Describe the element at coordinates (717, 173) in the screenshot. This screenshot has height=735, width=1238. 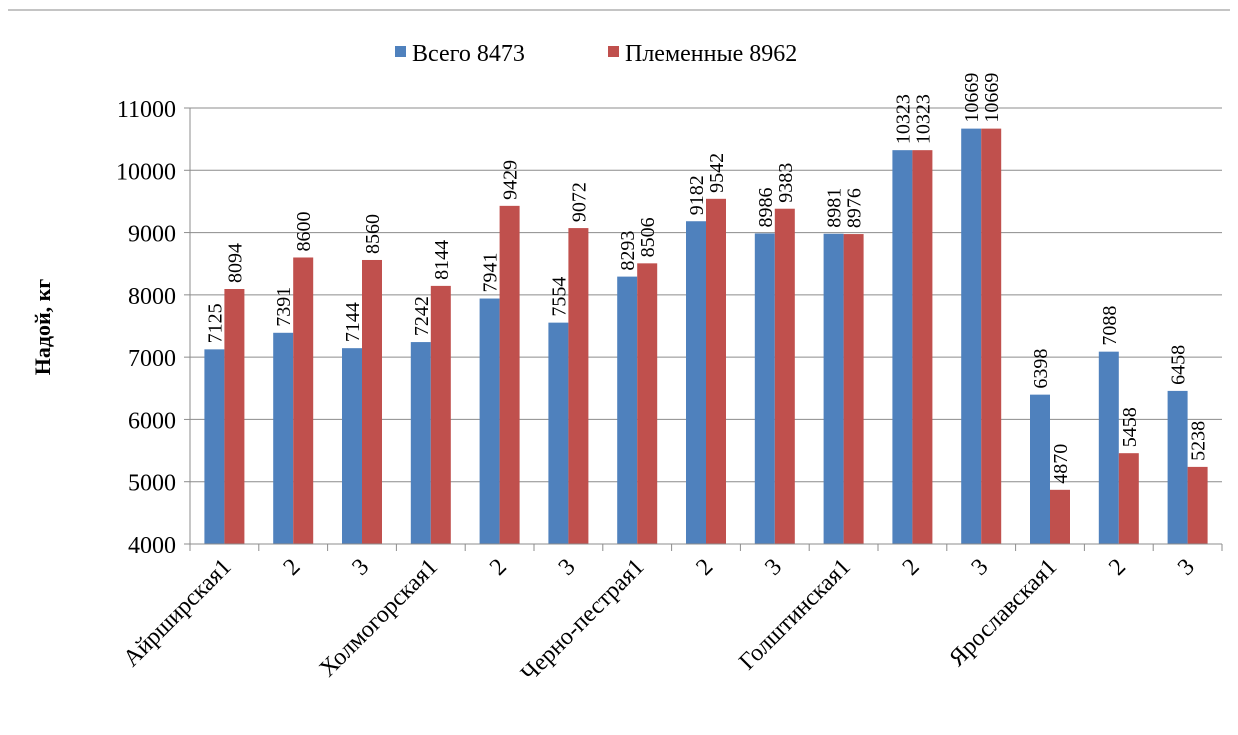
I see `data-label: 9542` at that location.